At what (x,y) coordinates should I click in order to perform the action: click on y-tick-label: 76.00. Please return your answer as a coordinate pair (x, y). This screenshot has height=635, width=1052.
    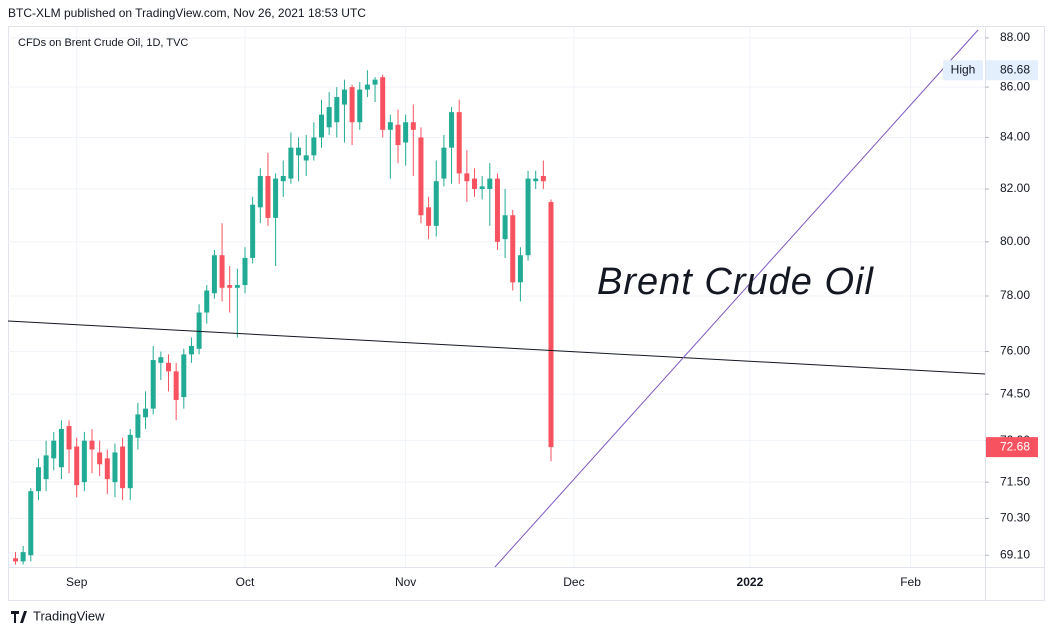
    Looking at the image, I should click on (1015, 351).